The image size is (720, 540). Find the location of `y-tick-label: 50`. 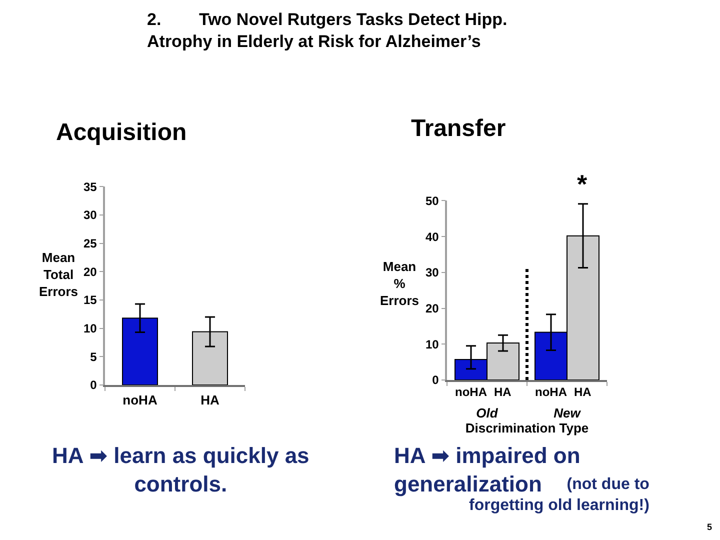

y-tick-label: 50 is located at coordinates (432, 201).